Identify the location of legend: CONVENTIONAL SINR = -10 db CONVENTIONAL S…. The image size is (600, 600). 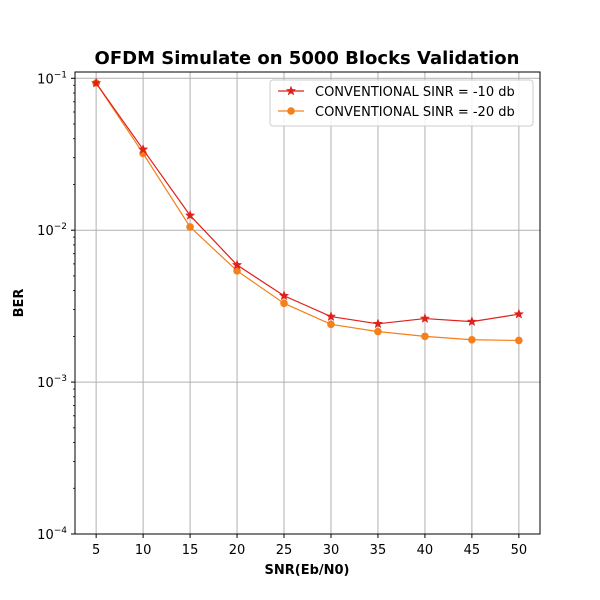
(401, 103).